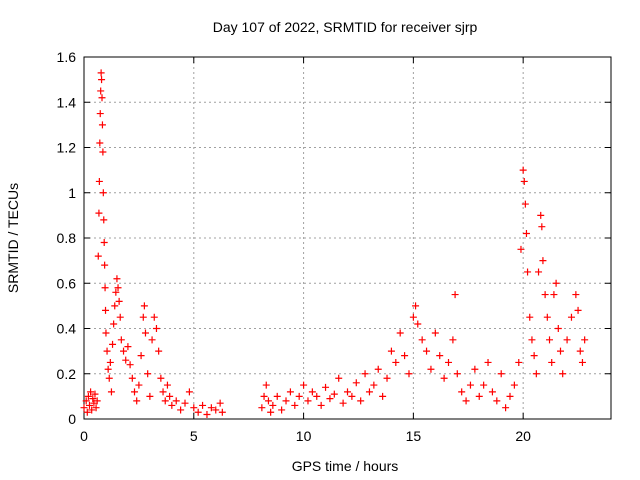 This screenshot has width=640, height=480. What do you see at coordinates (304, 436) in the screenshot?
I see `x-tick-label: 10` at bounding box center [304, 436].